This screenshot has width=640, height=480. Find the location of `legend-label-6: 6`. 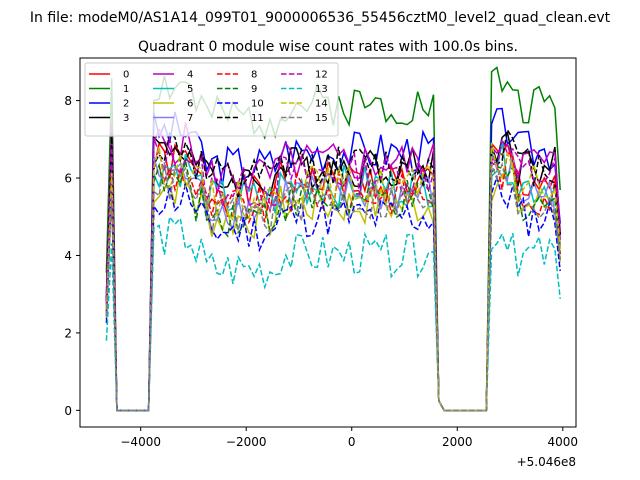

legend-label-6: 6 is located at coordinates (190, 104).